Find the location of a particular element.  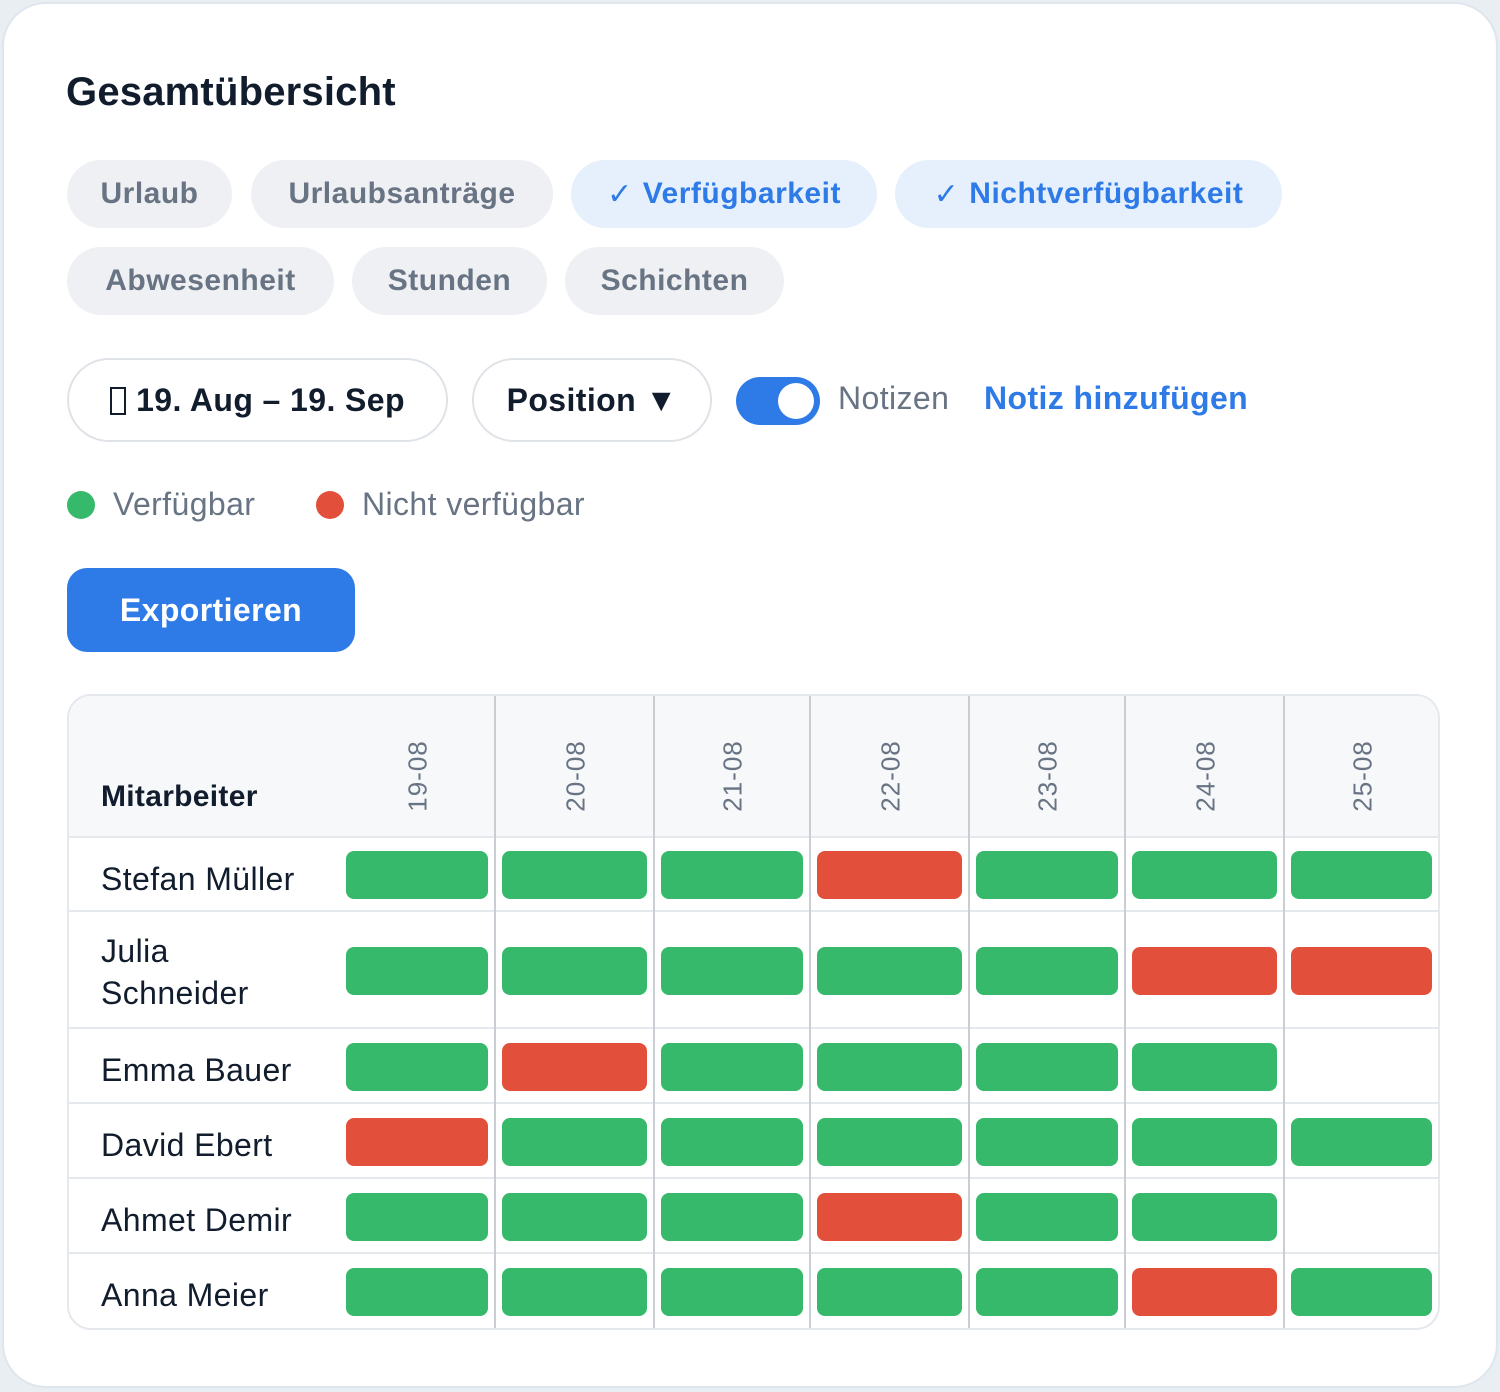

legend-unavailable: Nicht verfügbar is located at coordinates (450, 504).